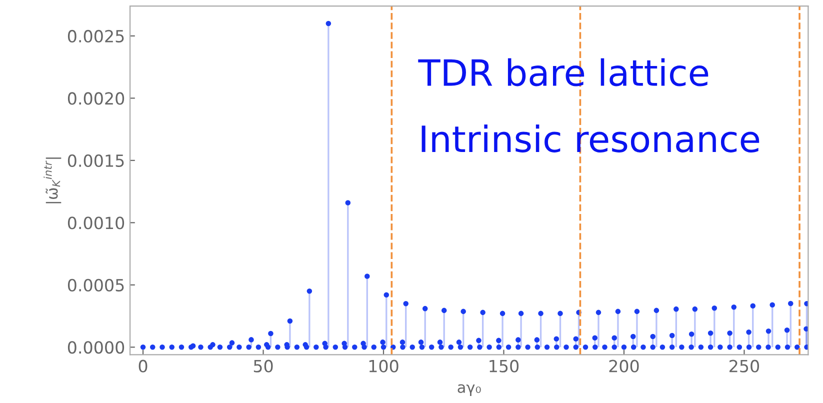 Image resolution: width=823 pixels, height=403 pixels. Describe the element at coordinates (96, 98) in the screenshot. I see `y-tick-label: 0.0020` at that location.